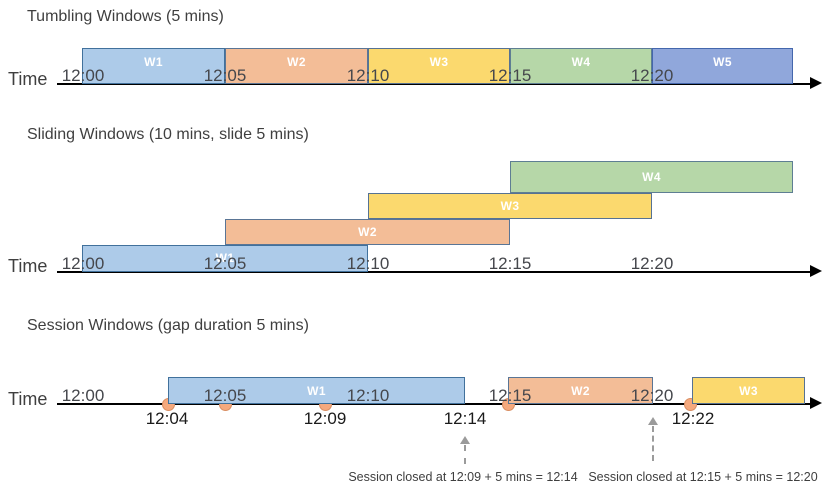 The height and width of the screenshot is (498, 829). I want to click on sliding-window-w4: W4, so click(651, 177).